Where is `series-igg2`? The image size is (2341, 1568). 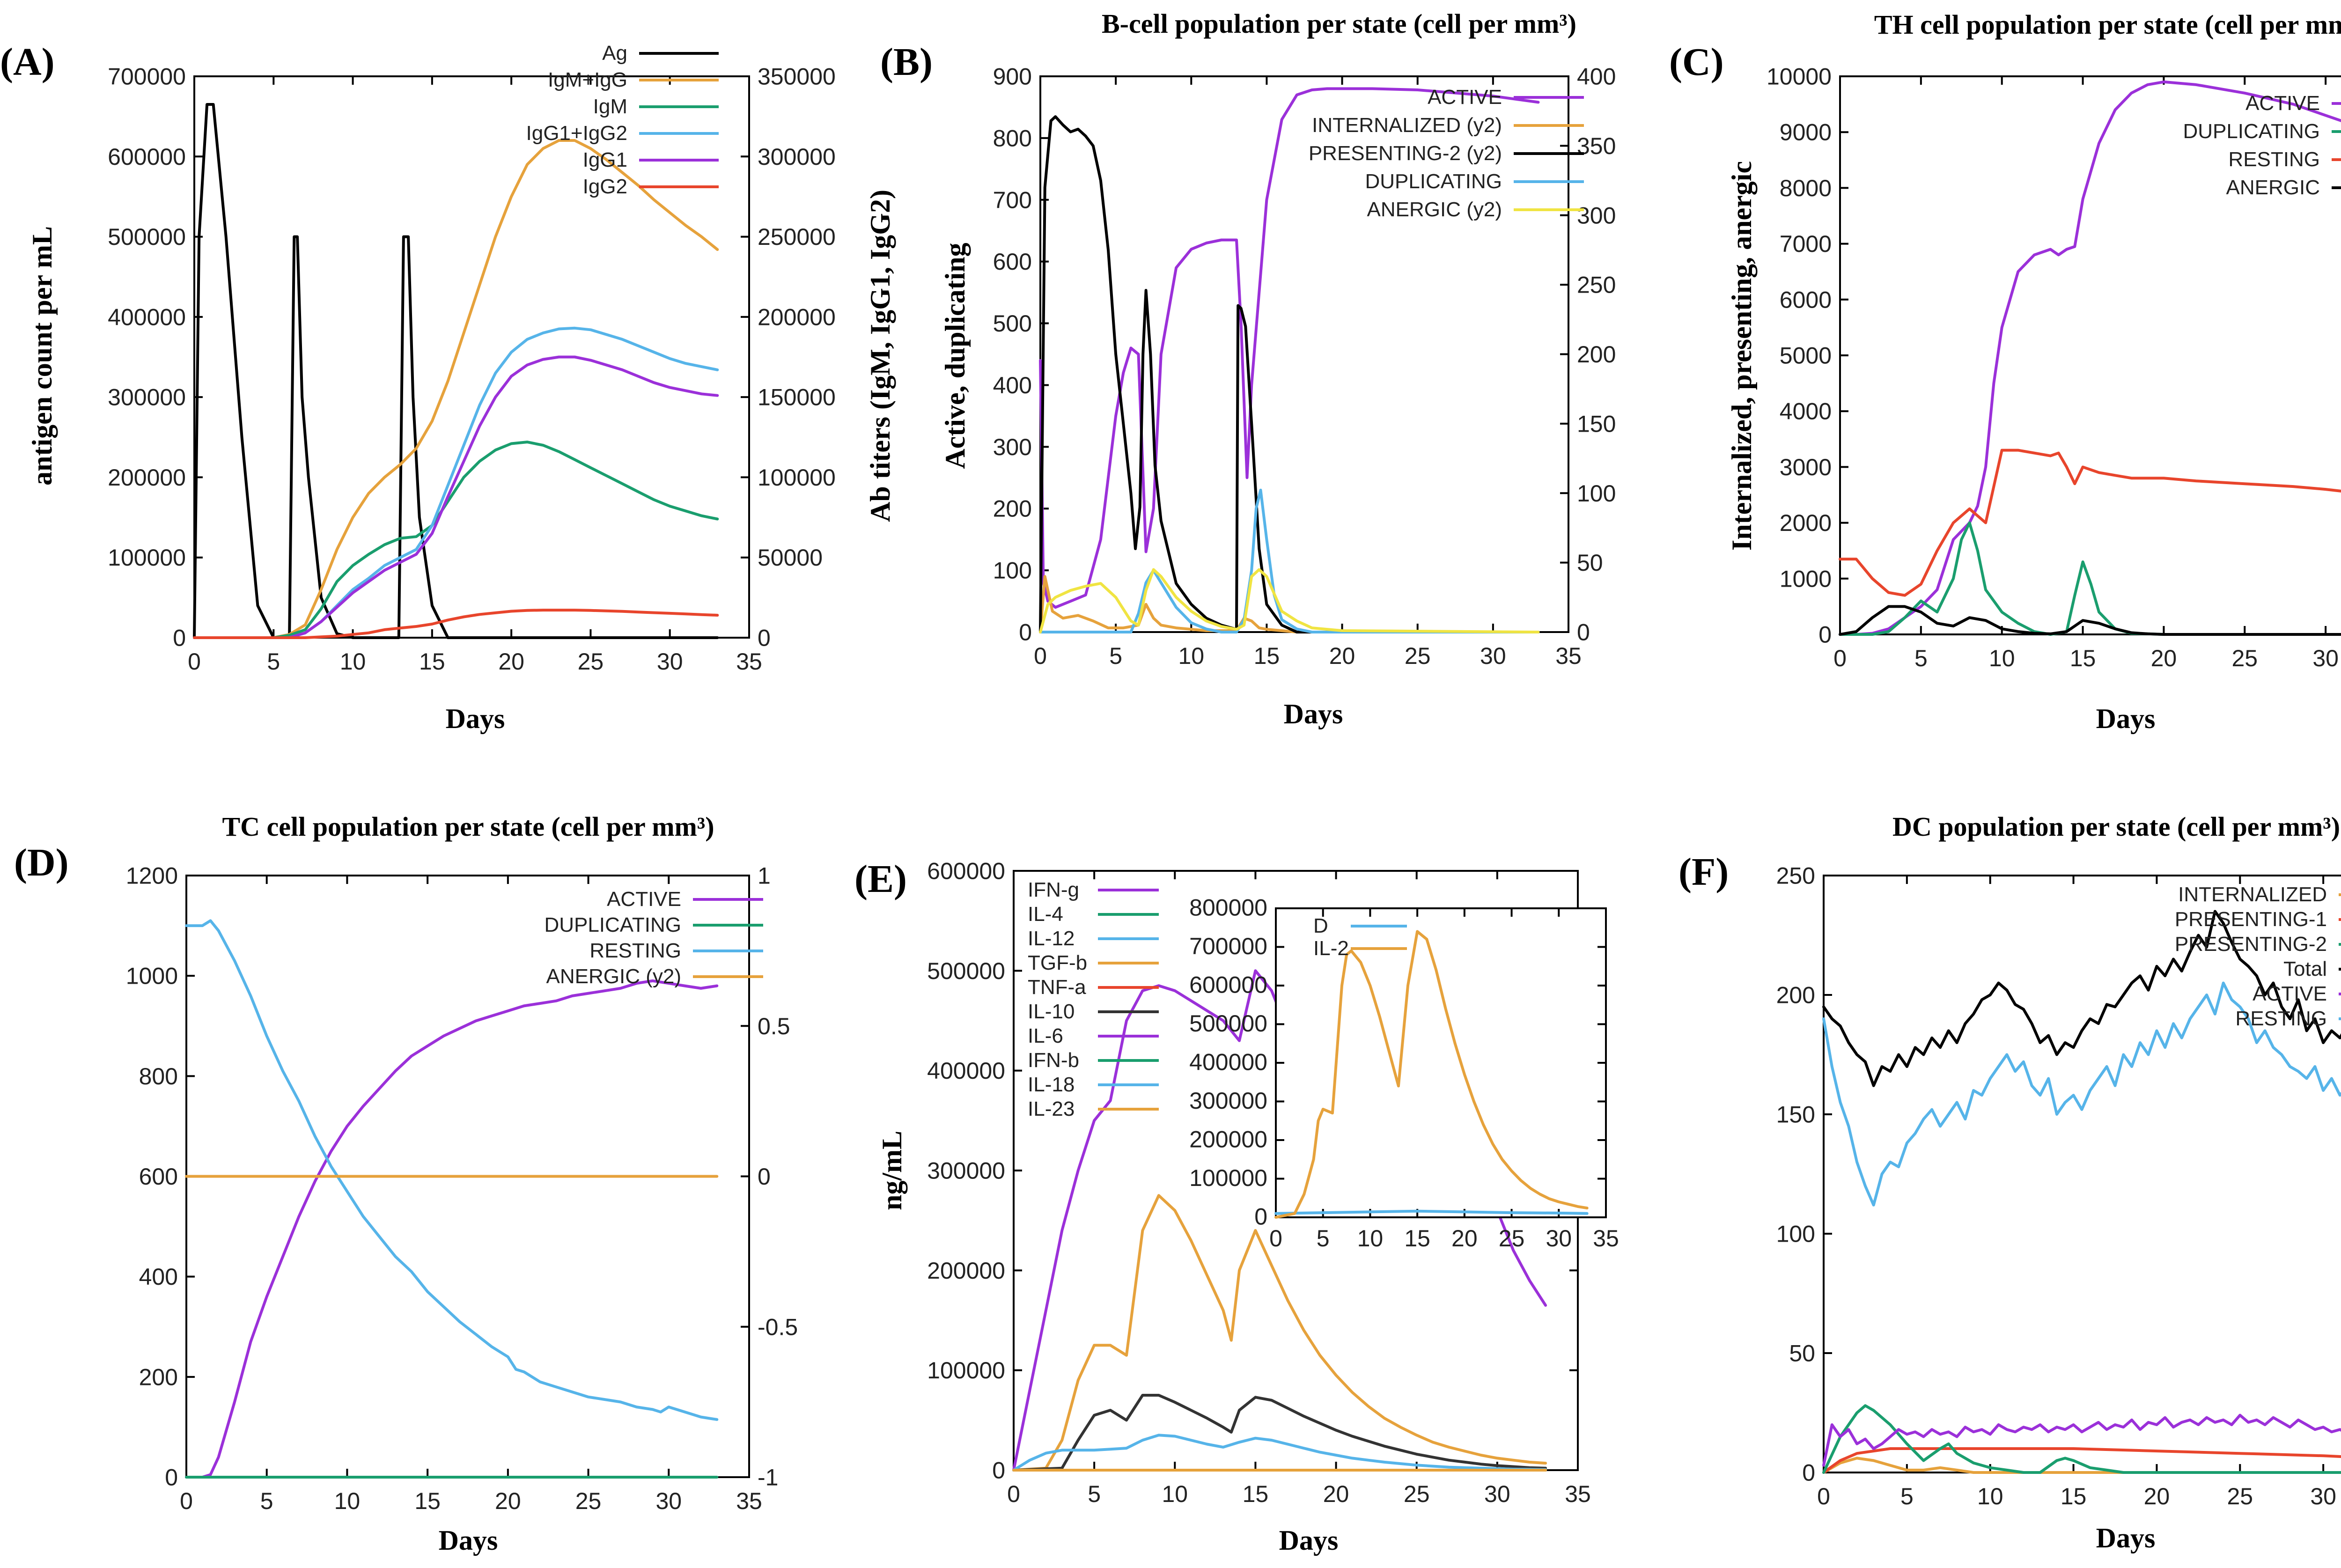
series-igg2 is located at coordinates (456, 624).